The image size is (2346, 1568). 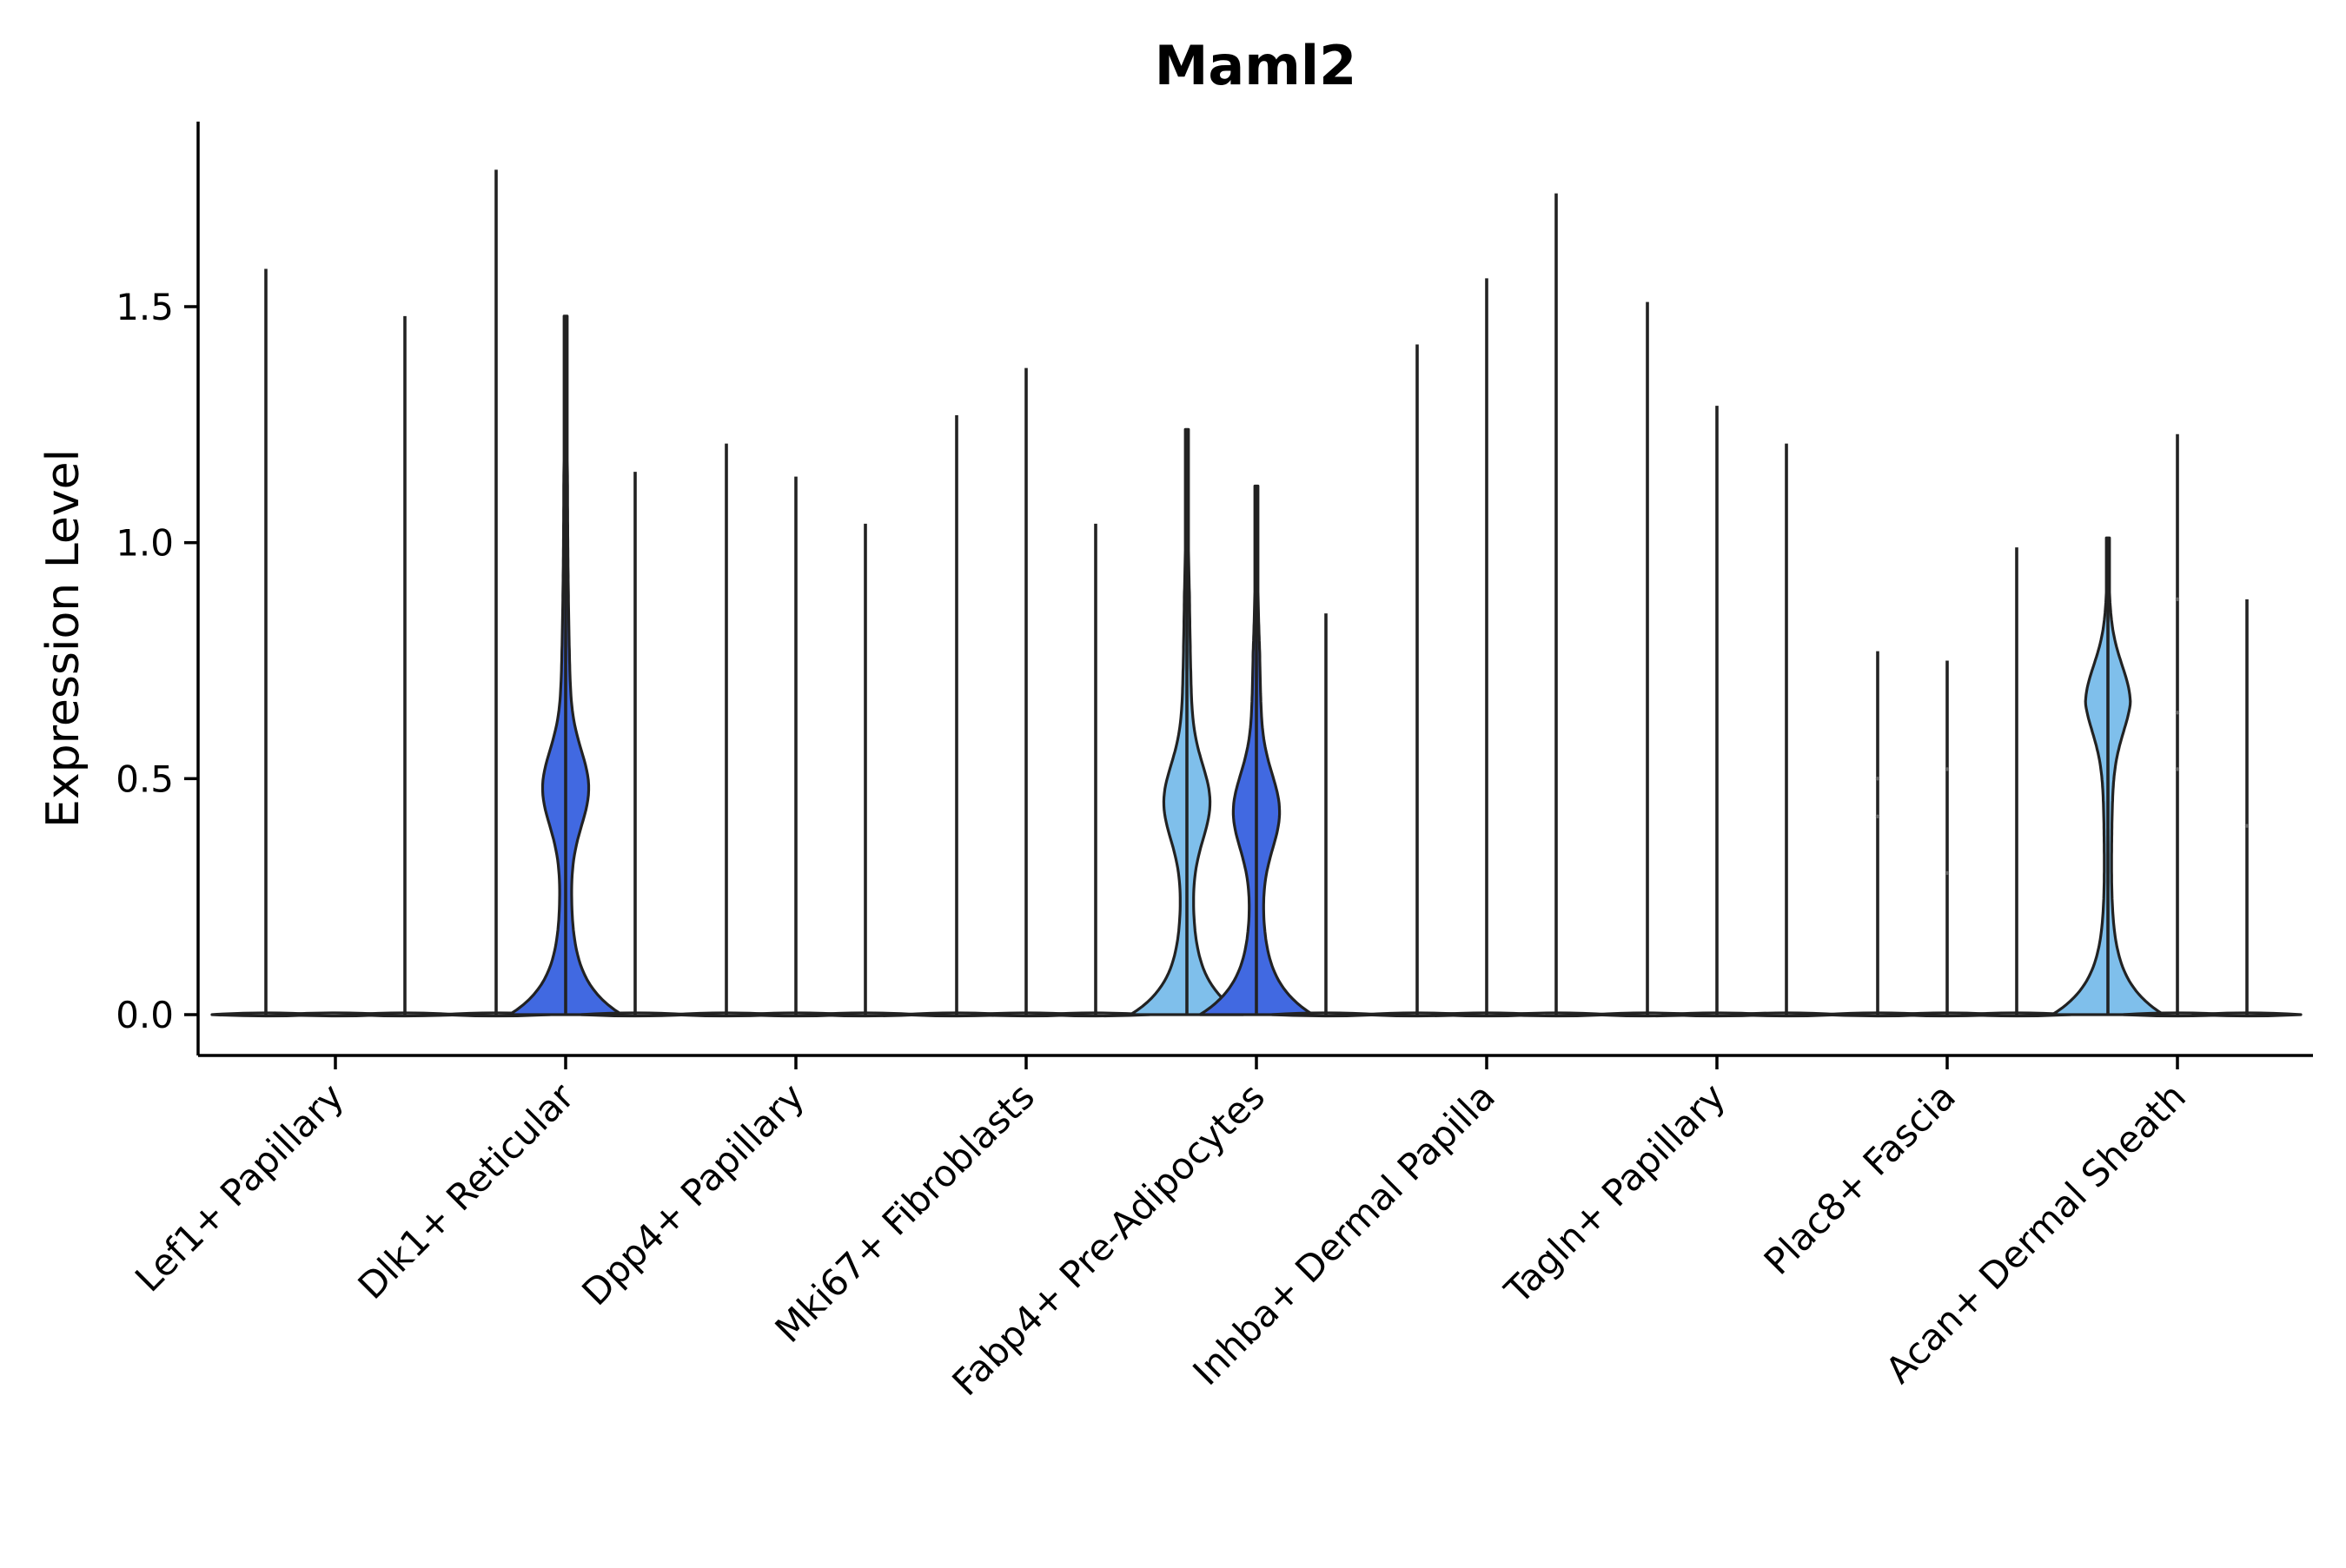 I want to click on y-tick-label: 0.0, so click(x=145, y=1015).